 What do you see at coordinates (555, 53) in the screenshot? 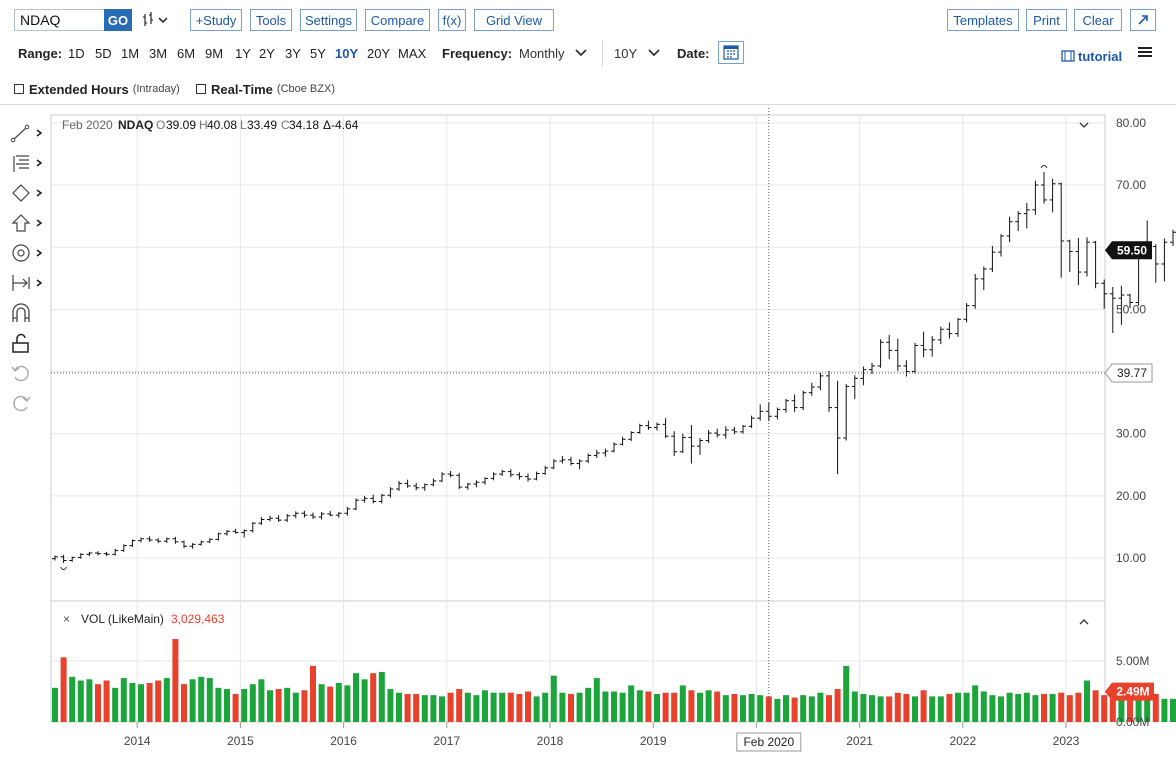
I see `frequency-dropdown: Monthly` at bounding box center [555, 53].